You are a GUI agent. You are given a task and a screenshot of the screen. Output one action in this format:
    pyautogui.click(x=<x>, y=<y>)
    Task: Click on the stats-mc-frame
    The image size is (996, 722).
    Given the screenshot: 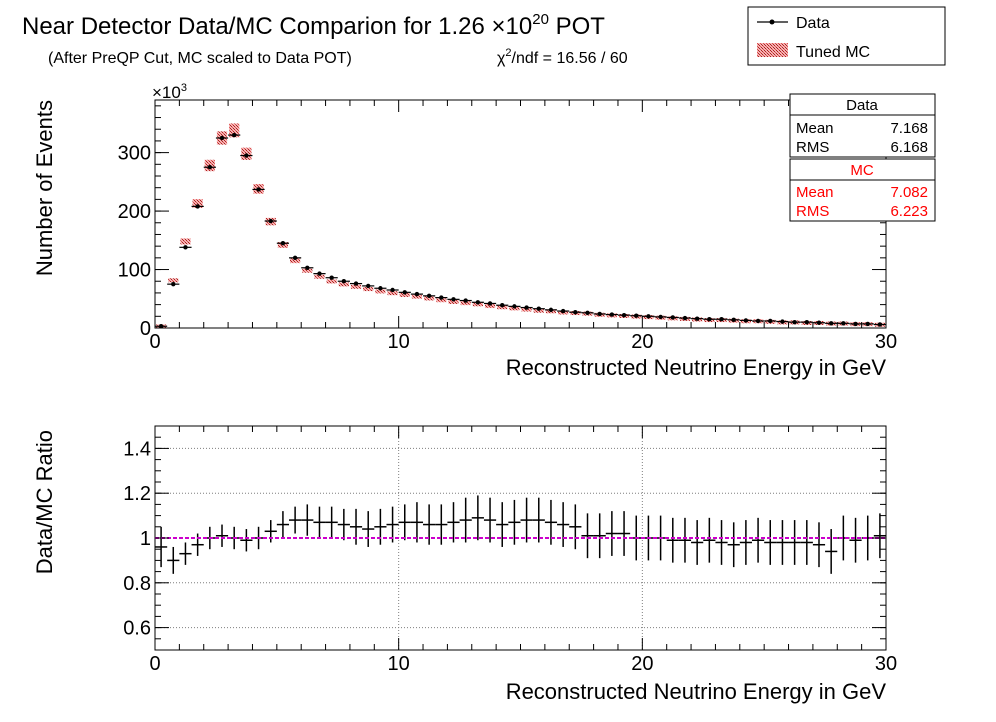 What is the action you would take?
    pyautogui.click(x=862, y=190)
    